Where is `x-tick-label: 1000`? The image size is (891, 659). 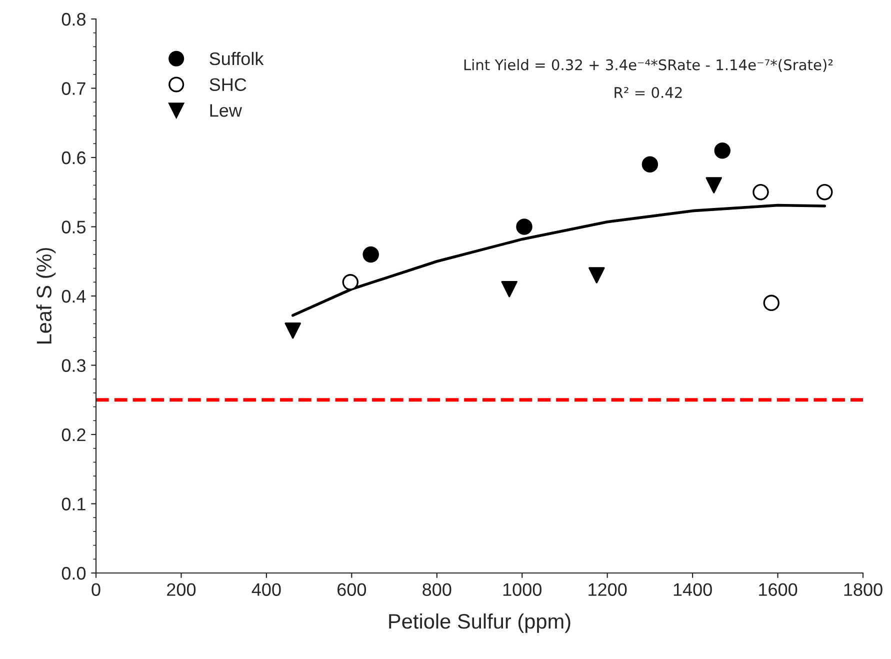 x-tick-label: 1000 is located at coordinates (522, 589).